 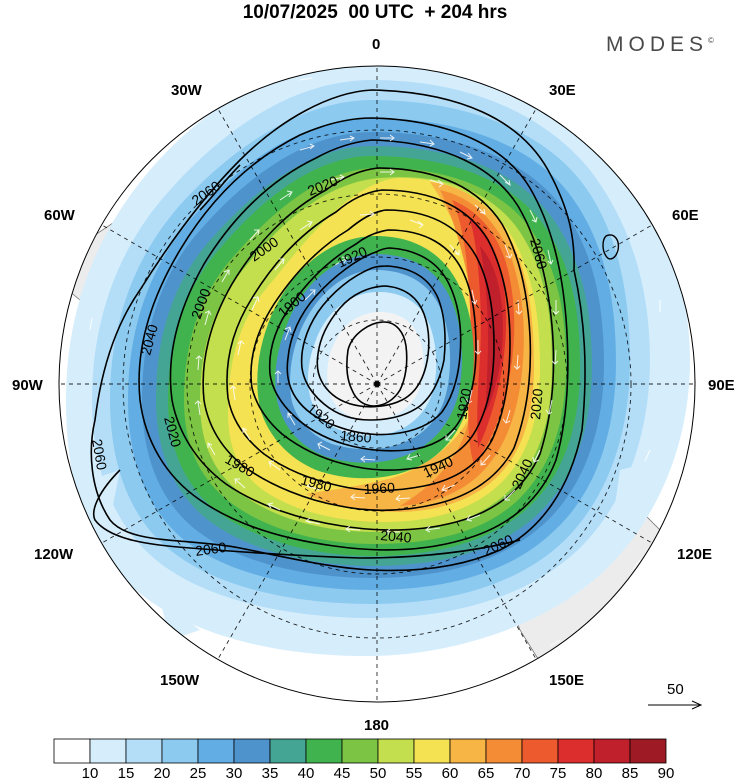 What do you see at coordinates (126, 773) in the screenshot?
I see `colorbar-tick-label: 15` at bounding box center [126, 773].